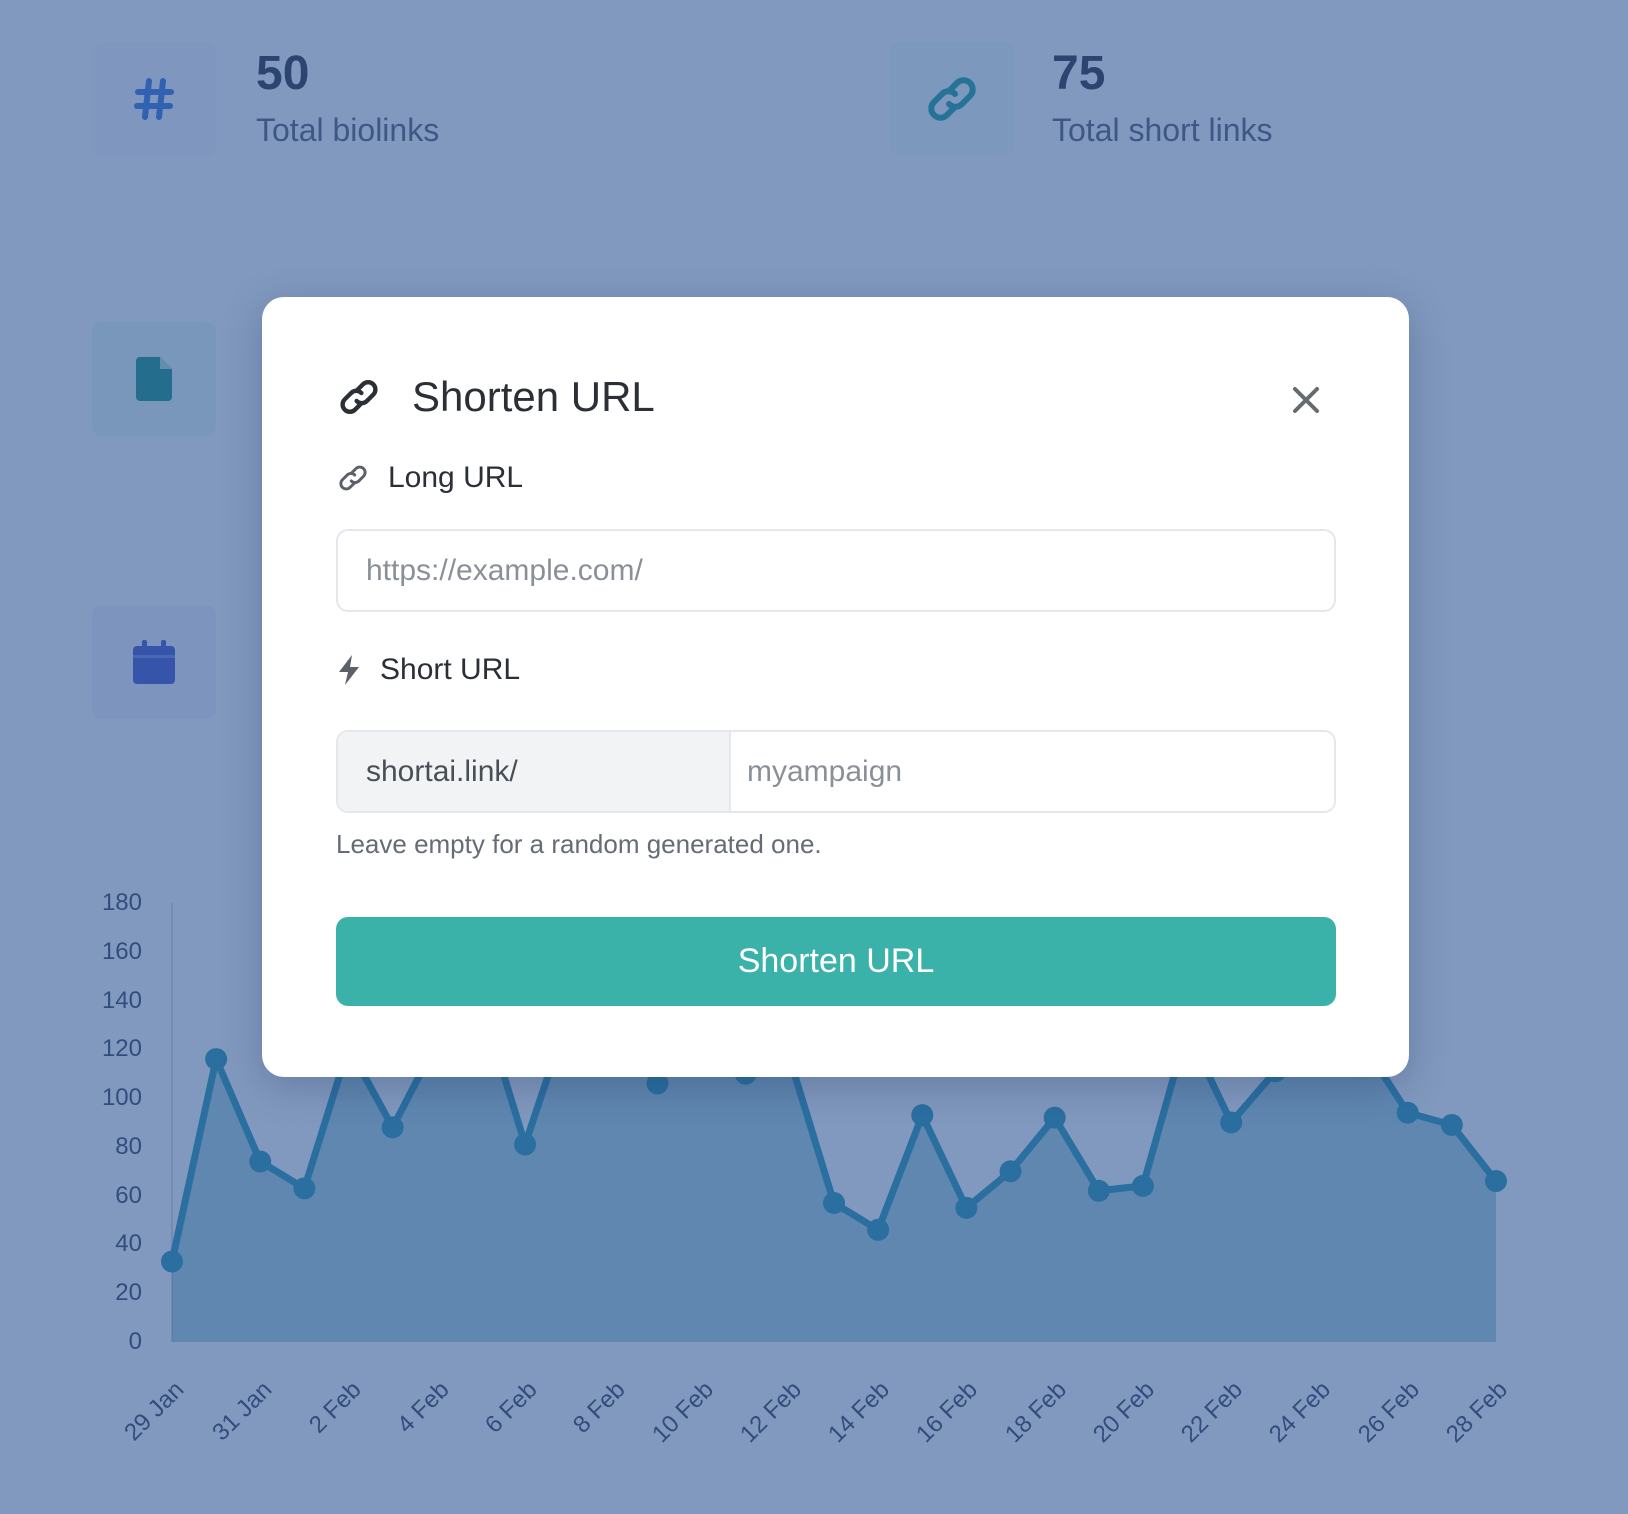 This screenshot has height=1514, width=1628. What do you see at coordinates (534, 771) in the screenshot?
I see `short-url-prefix: shortai.link/` at bounding box center [534, 771].